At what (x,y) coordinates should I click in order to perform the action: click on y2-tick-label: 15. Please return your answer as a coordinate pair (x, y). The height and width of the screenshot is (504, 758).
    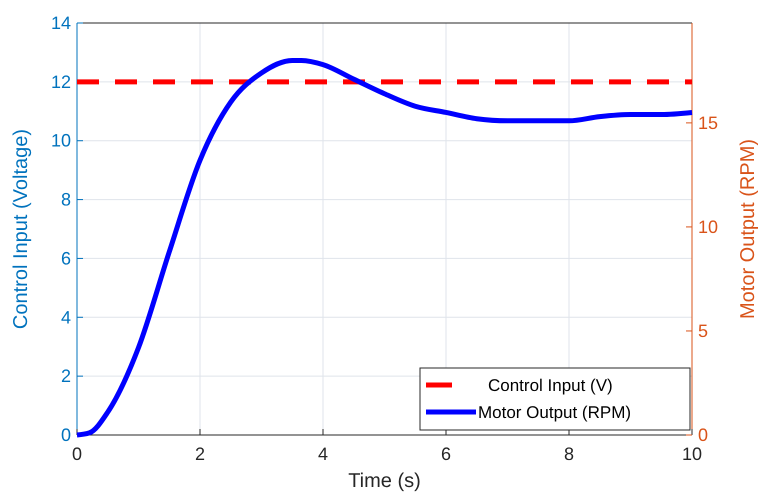
    Looking at the image, I should click on (708, 122).